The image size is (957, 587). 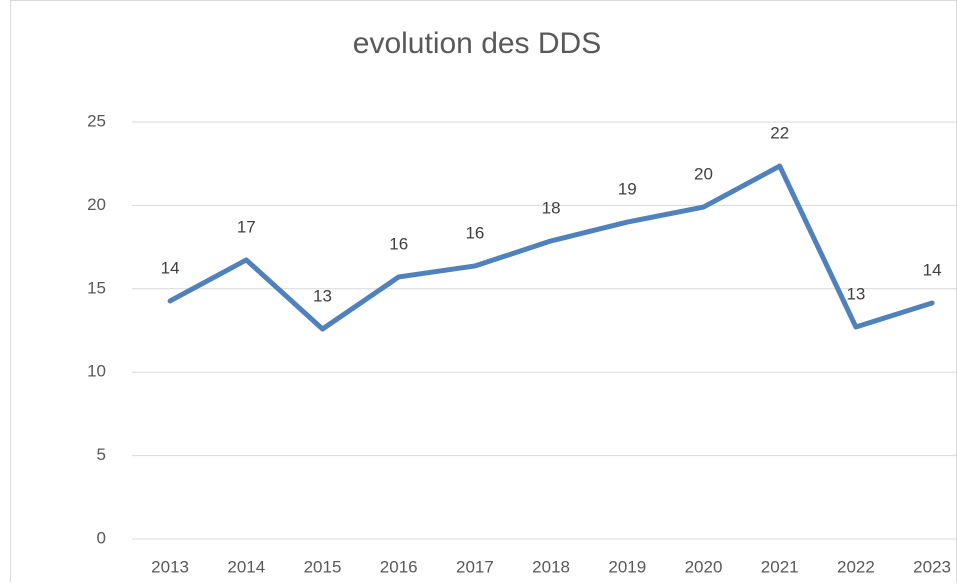 What do you see at coordinates (856, 566) in the screenshot?
I see `x-tick-label: 2022` at bounding box center [856, 566].